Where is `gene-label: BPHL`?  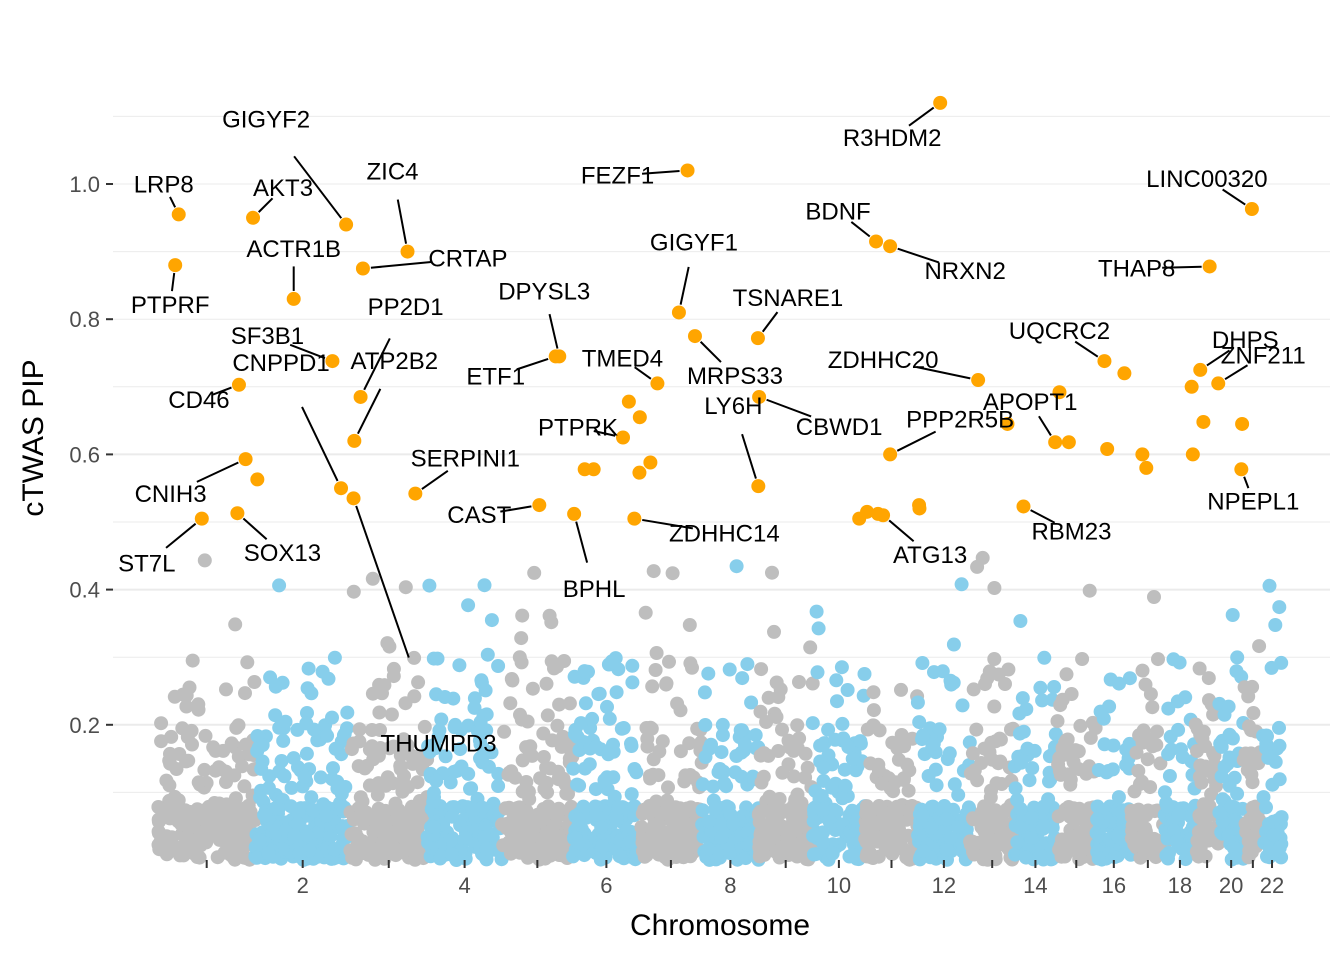 gene-label: BPHL is located at coordinates (594, 589).